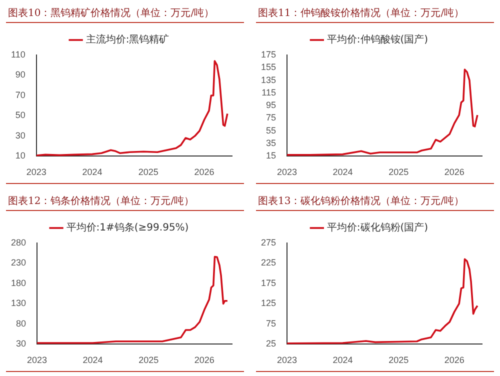  I want to click on y-tick-label: 10, so click(20, 155).